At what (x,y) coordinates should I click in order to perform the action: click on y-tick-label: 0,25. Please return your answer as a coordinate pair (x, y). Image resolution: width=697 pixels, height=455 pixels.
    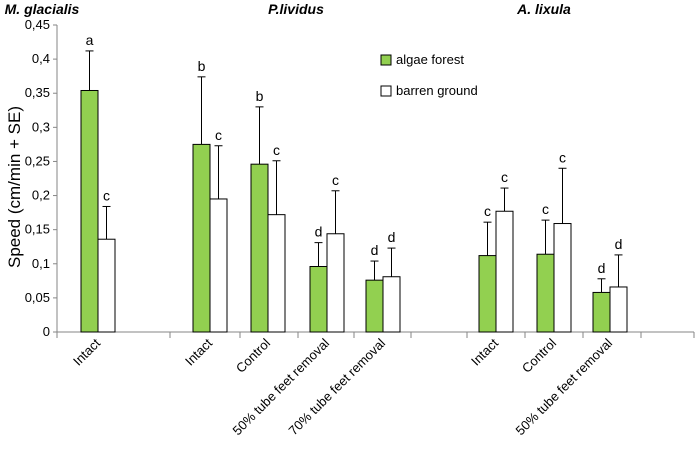
    Looking at the image, I should click on (37, 160).